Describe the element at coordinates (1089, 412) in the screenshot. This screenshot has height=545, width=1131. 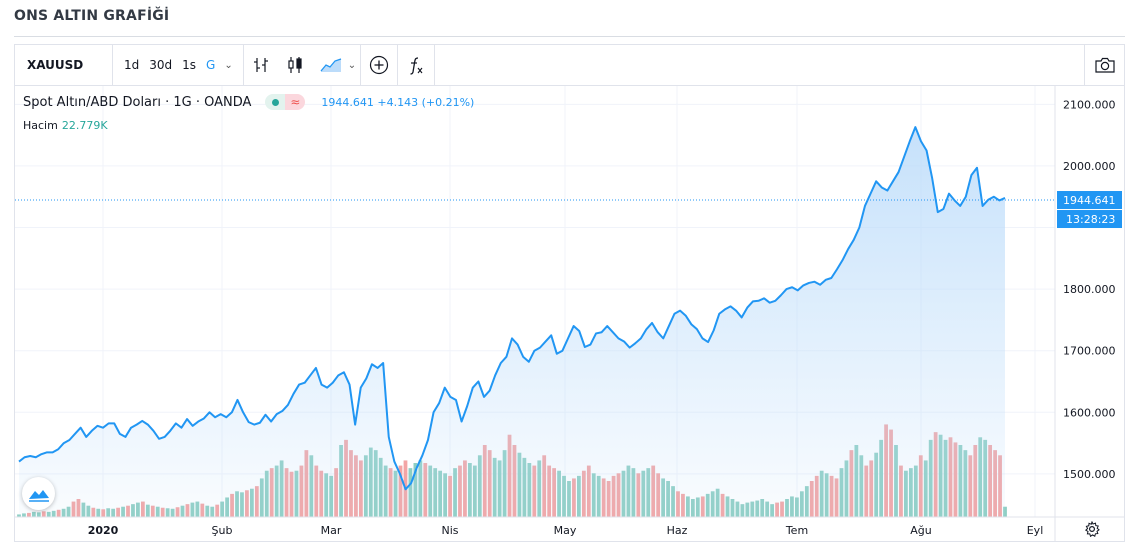
I see `price-axis-label: 1600.000` at that location.